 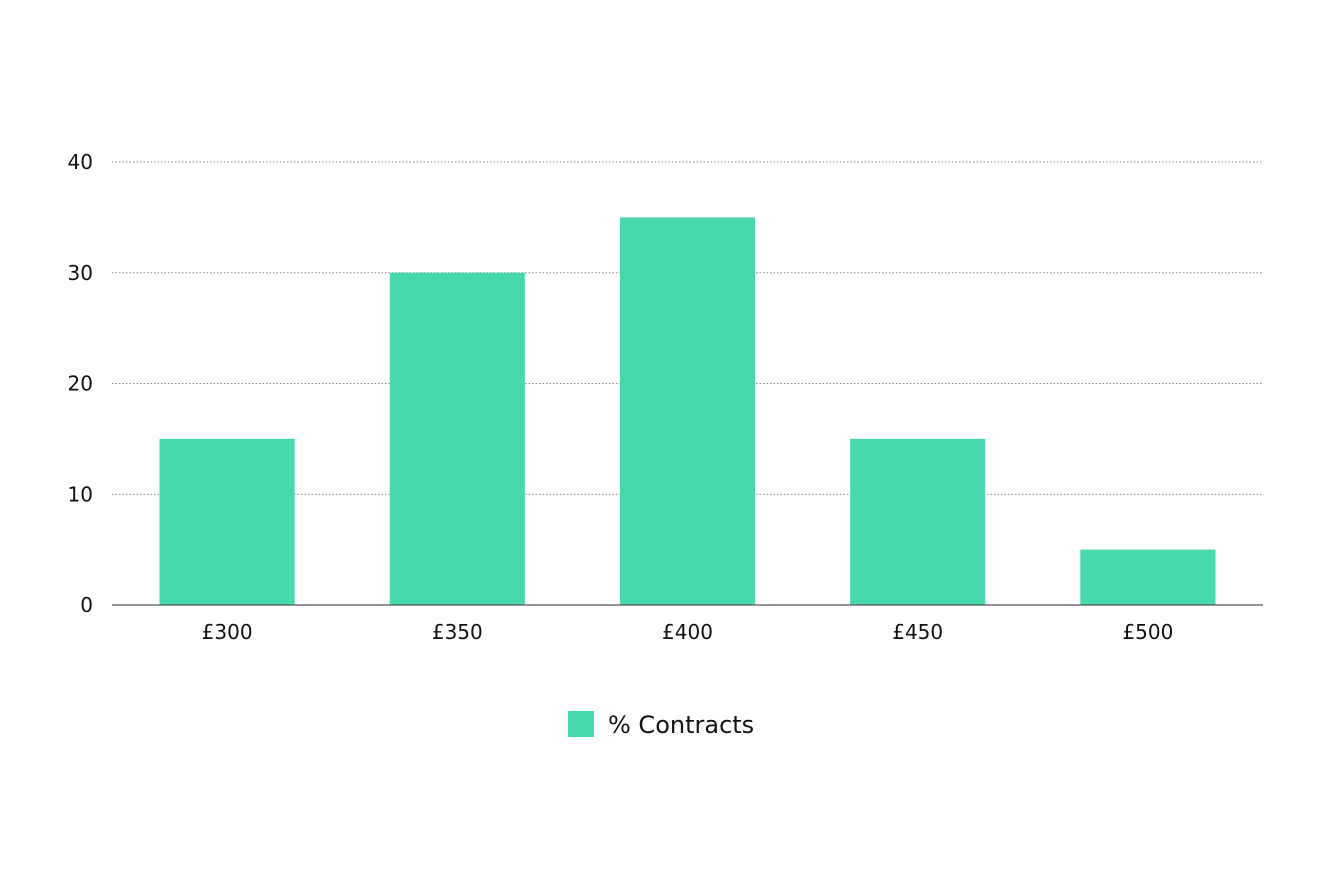 I want to click on y-tick-label: 20, so click(x=80, y=384).